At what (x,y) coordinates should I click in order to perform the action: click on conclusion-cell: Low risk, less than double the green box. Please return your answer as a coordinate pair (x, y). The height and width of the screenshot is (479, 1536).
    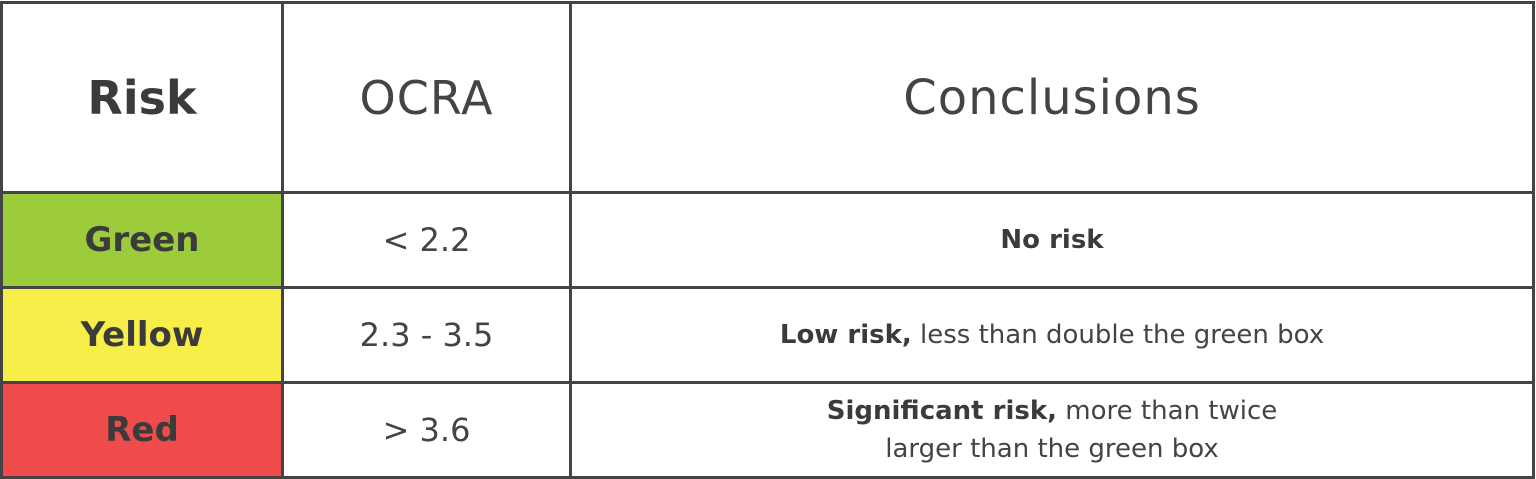
    Looking at the image, I should click on (1052, 335).